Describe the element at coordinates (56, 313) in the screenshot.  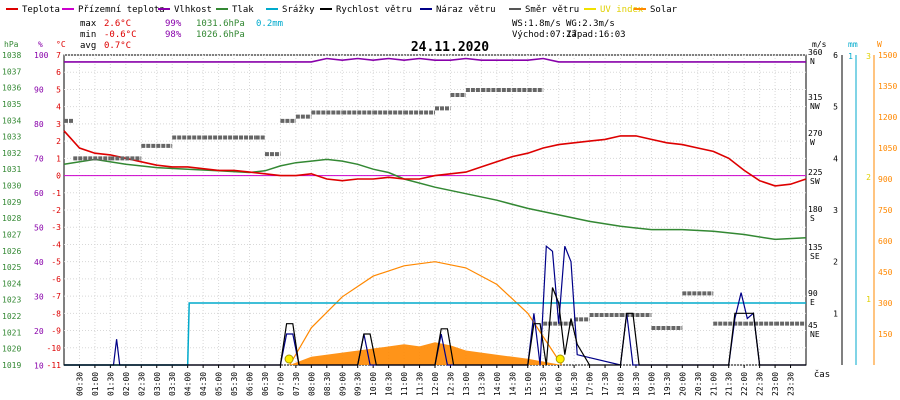
I see `temperature-tick: -8` at that location.